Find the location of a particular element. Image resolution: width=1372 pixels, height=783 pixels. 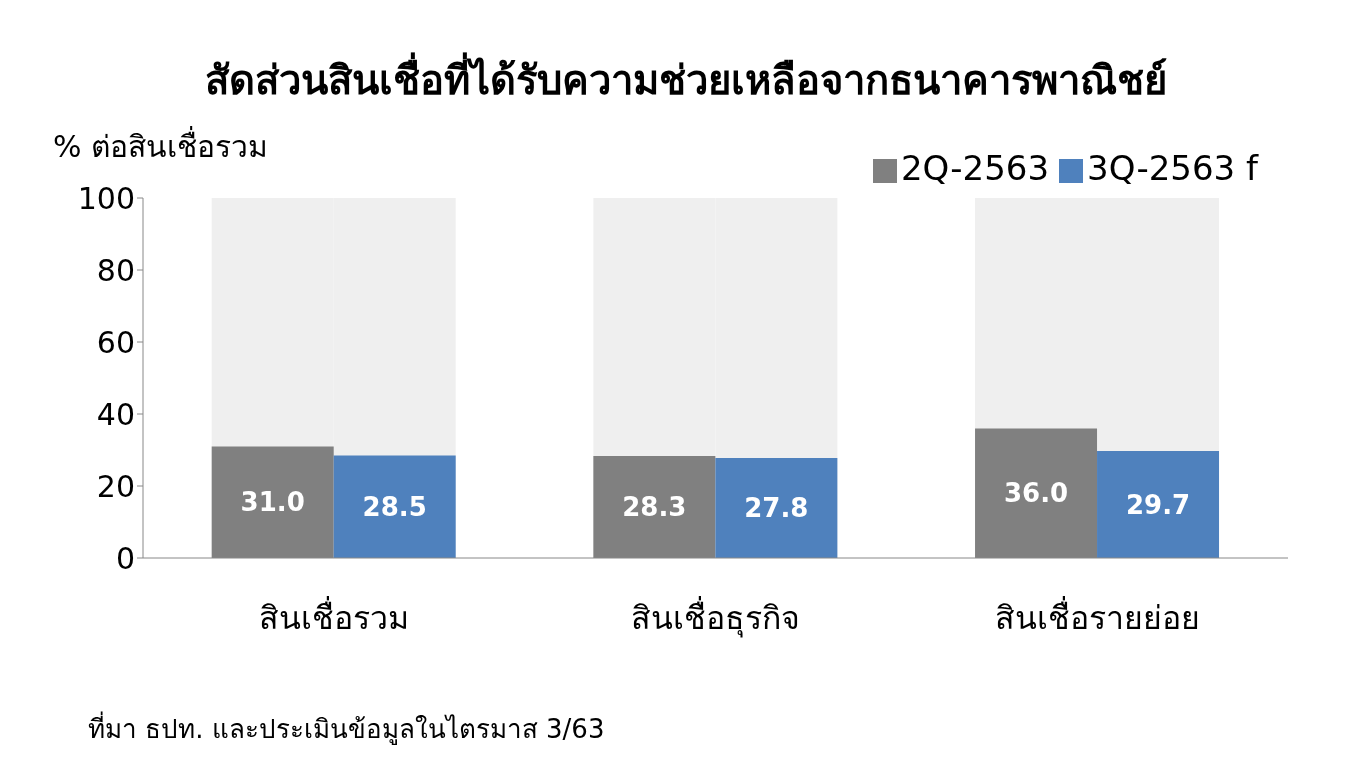

data-label: 36.0 is located at coordinates (1036, 493).